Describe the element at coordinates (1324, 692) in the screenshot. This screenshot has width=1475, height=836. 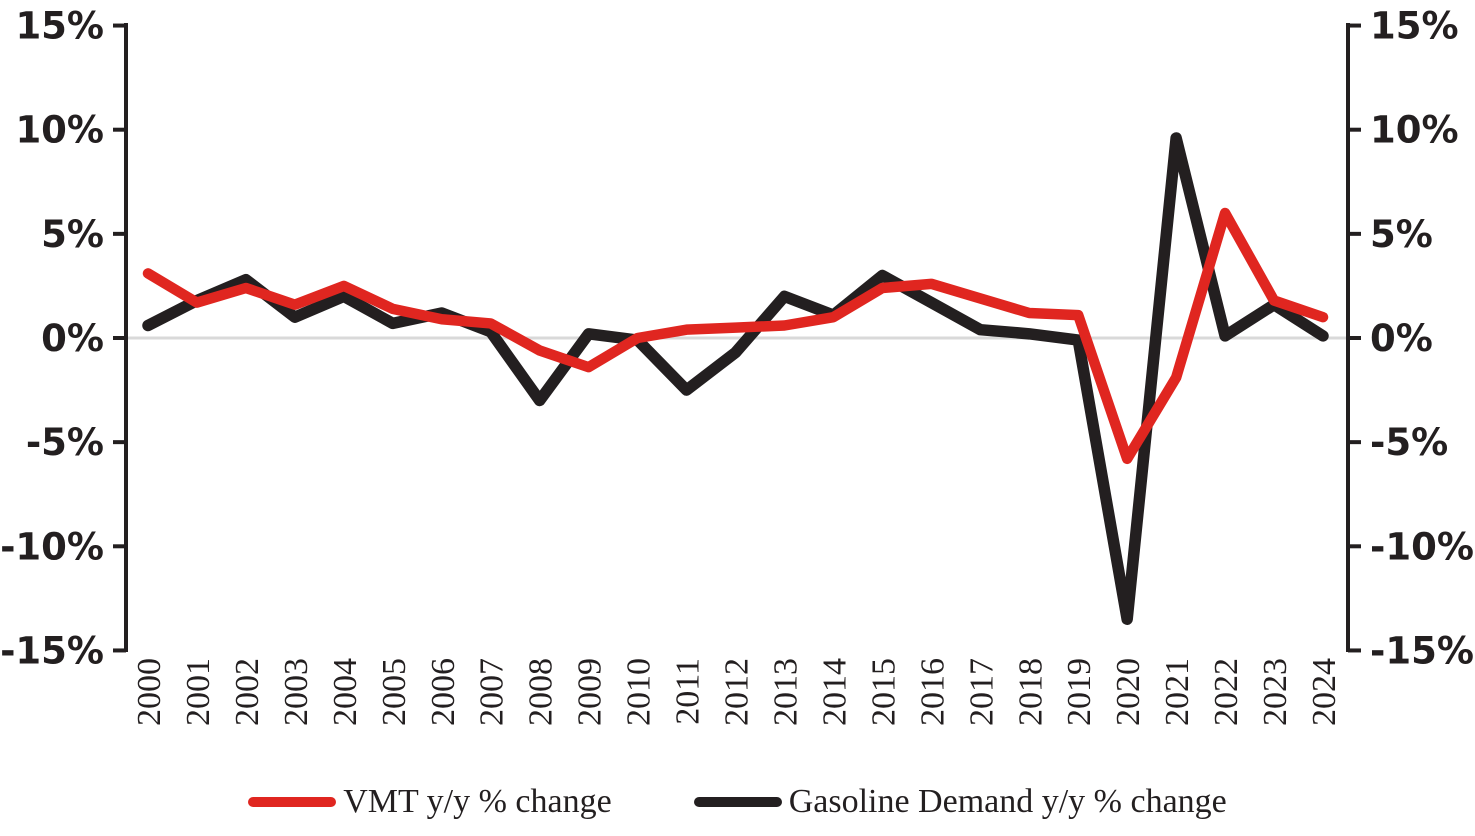
I see `x-axis-label: 2024` at that location.